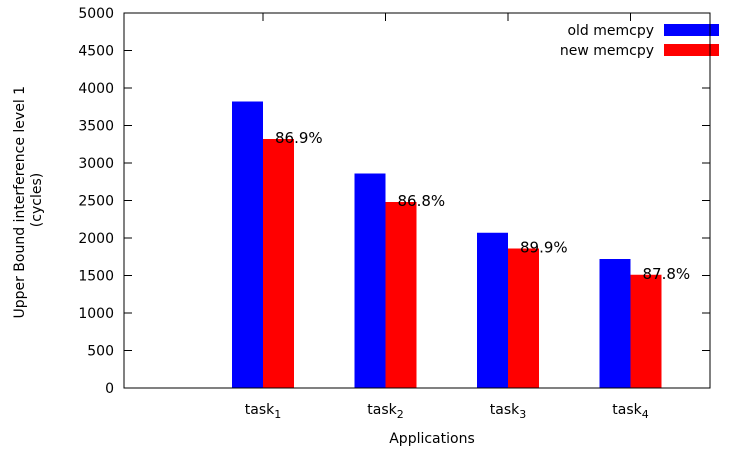  Describe the element at coordinates (385, 411) in the screenshot. I see `x-tick-label: task2` at that location.